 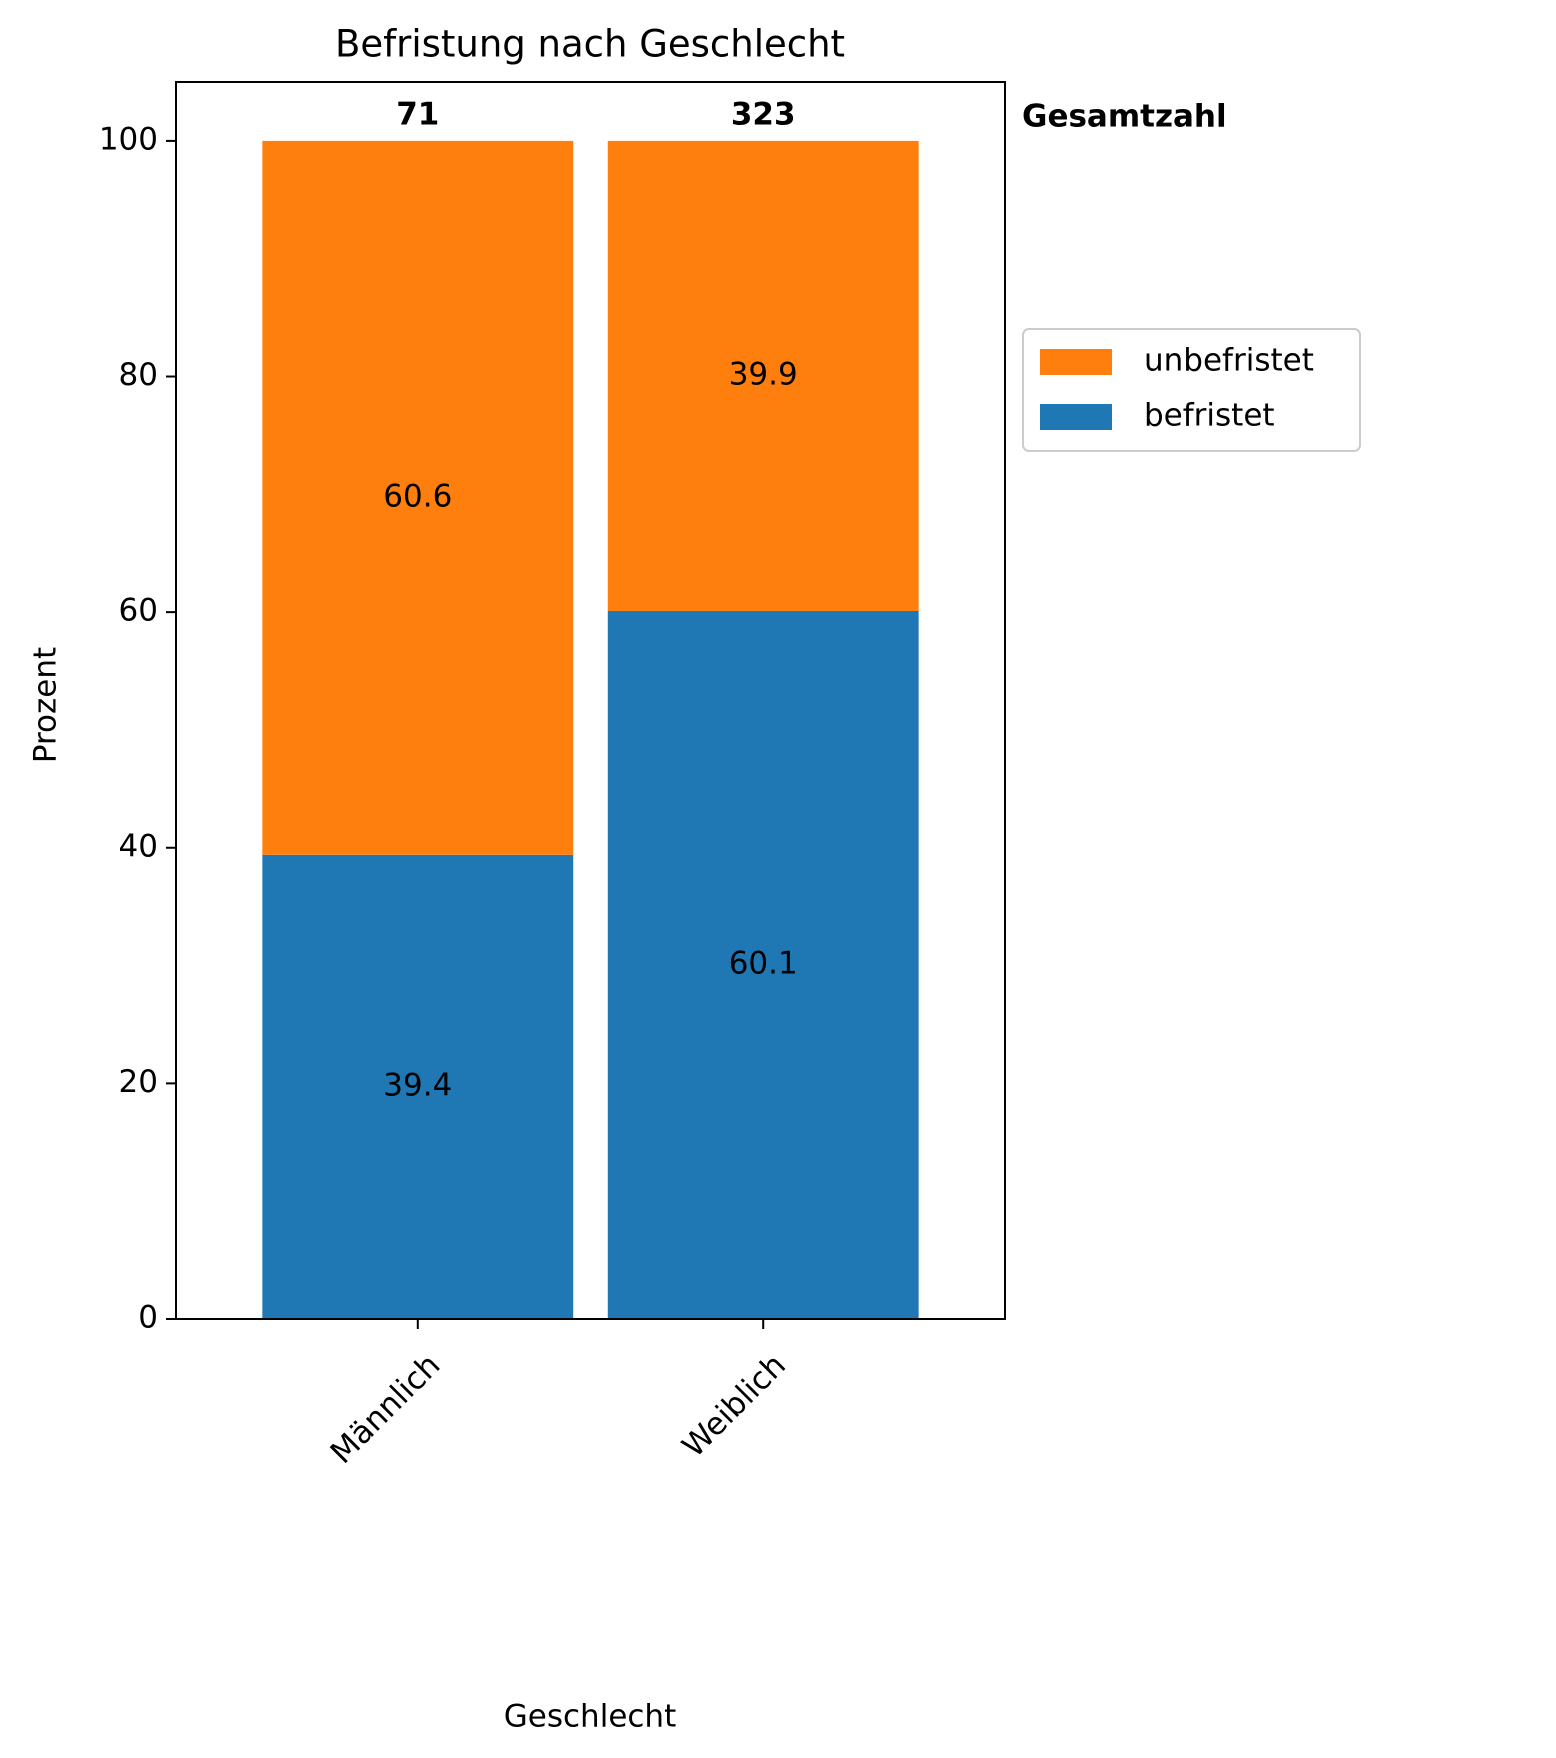 What do you see at coordinates (138, 611) in the screenshot?
I see `y-tick-label: 60` at bounding box center [138, 611].